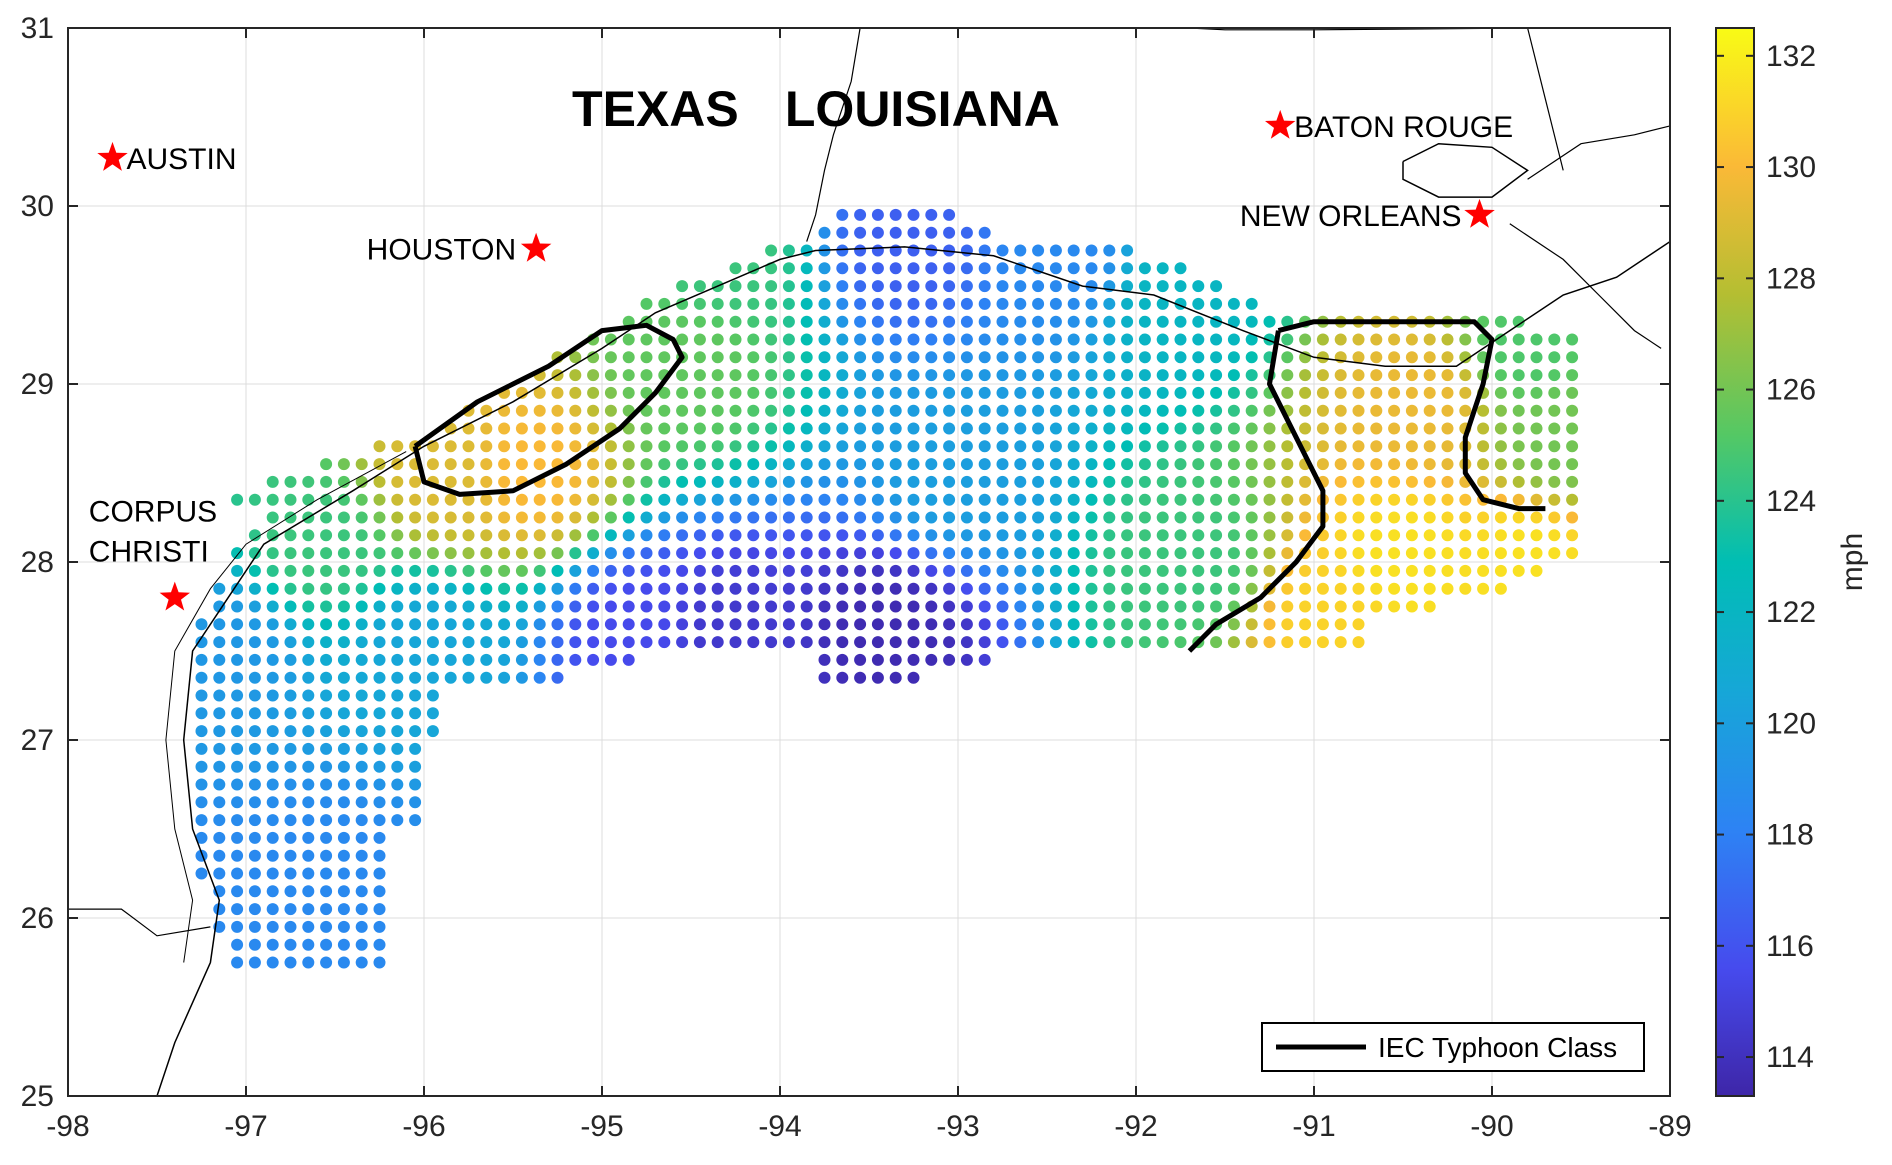  What do you see at coordinates (1491, 1126) in the screenshot?
I see `x-tick-label: -90` at bounding box center [1491, 1126].